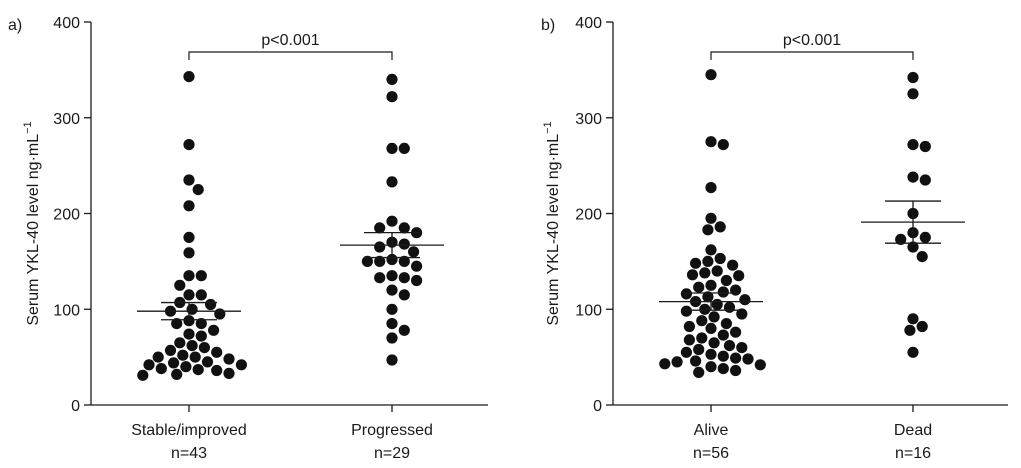  I want to click on y-tick-label: 300, so click(588, 119).